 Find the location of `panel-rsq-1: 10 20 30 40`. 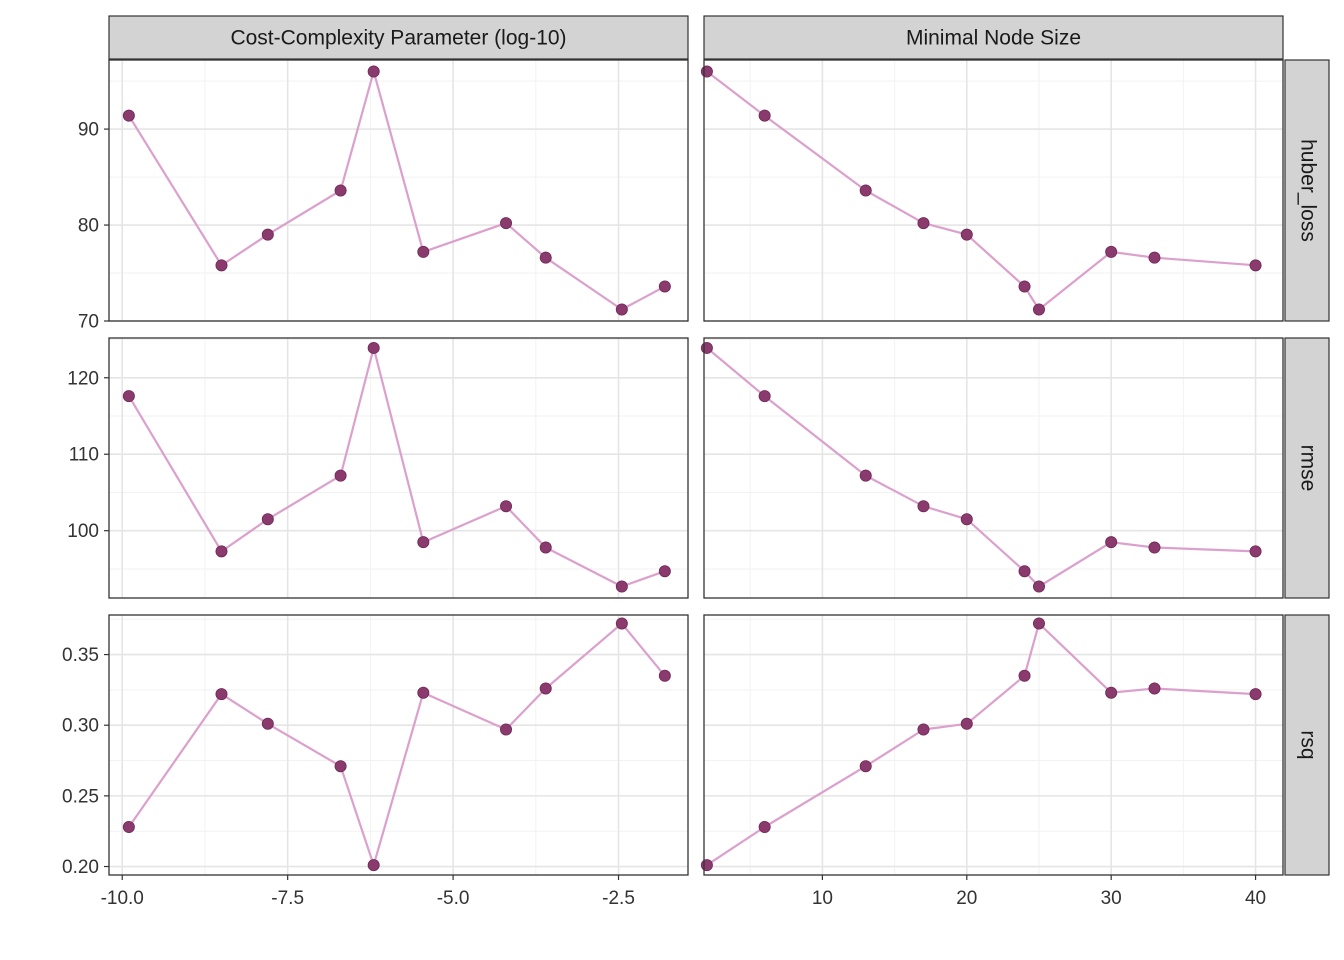

panel-rsq-1: 10 20 30 40 is located at coordinates (992, 761).